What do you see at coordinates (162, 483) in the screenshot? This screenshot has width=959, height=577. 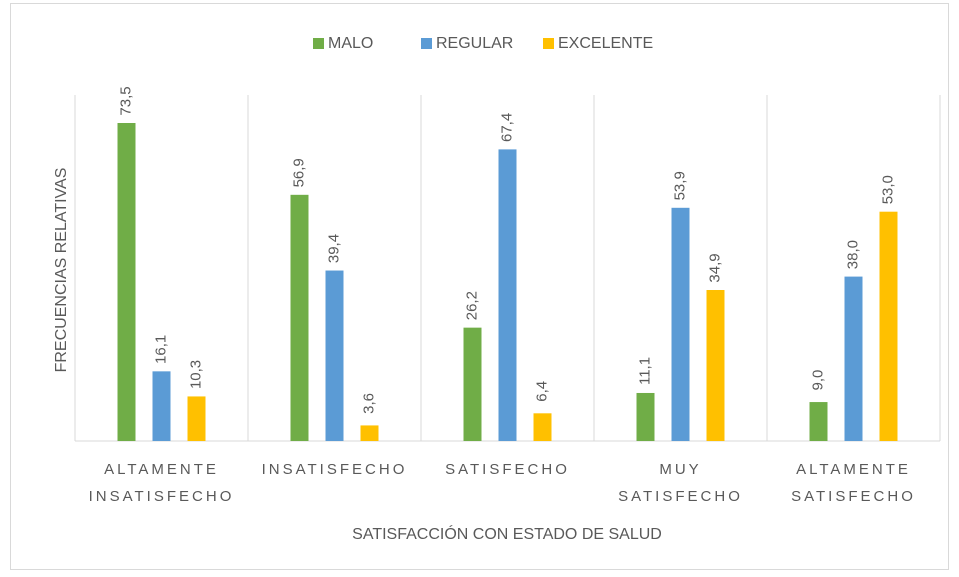 I see `x-tick-label: ALTAMENTE INSATISFECHO` at bounding box center [162, 483].